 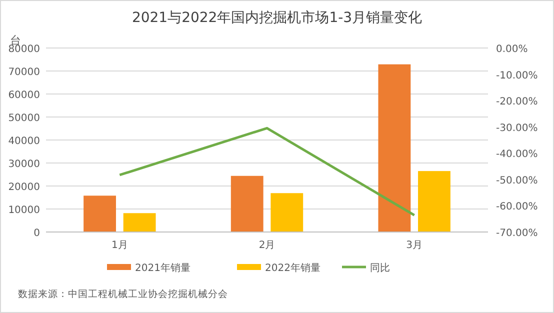 What do you see at coordinates (119, 245) in the screenshot?
I see `x-tick-label: 1月` at bounding box center [119, 245].